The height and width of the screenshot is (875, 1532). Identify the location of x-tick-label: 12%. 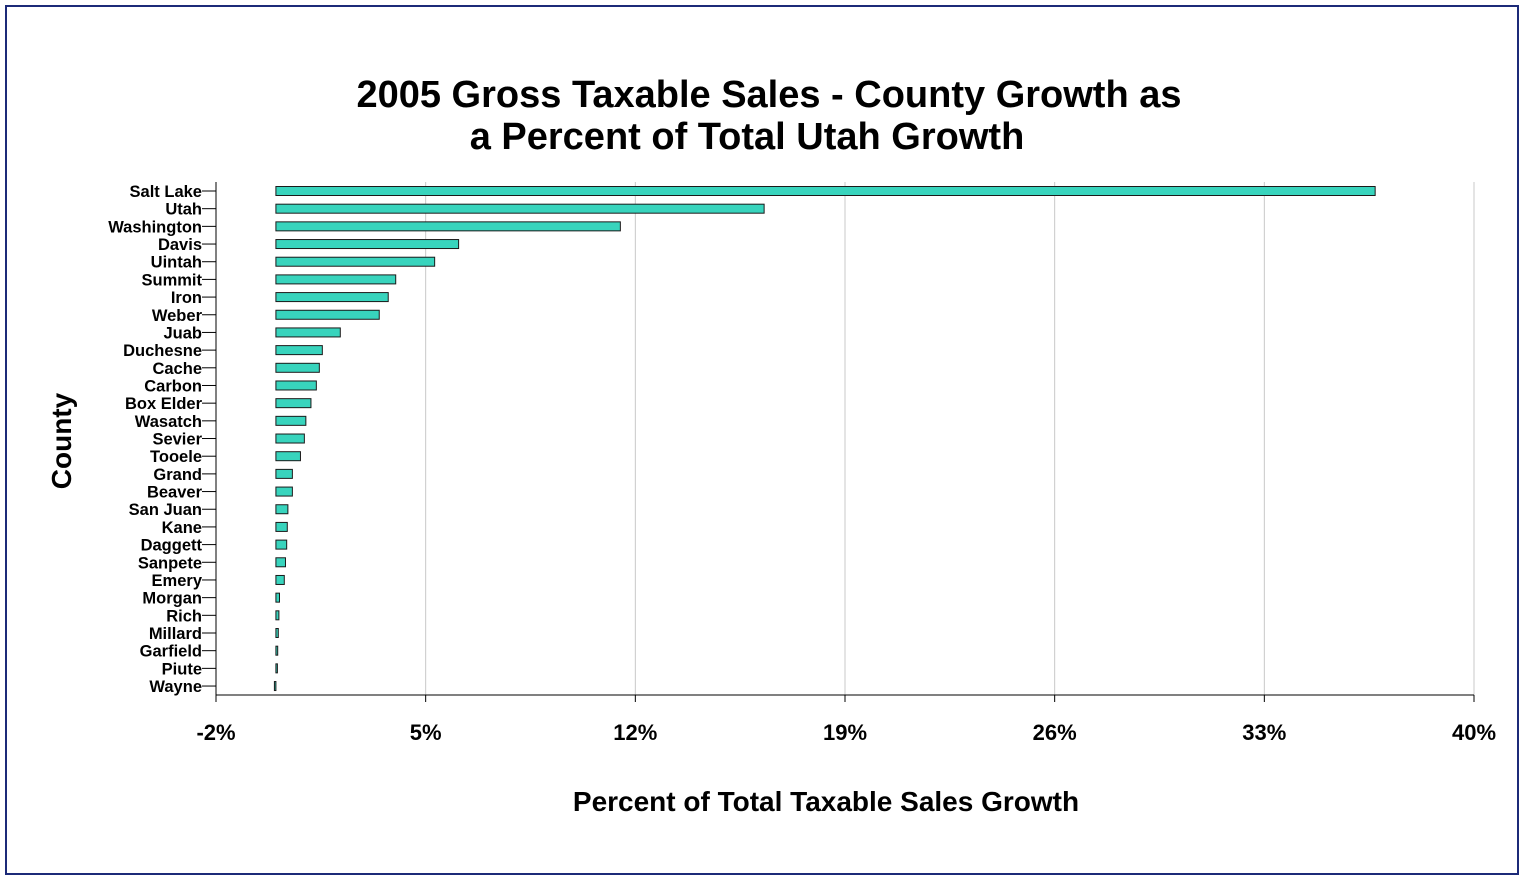
(635, 732).